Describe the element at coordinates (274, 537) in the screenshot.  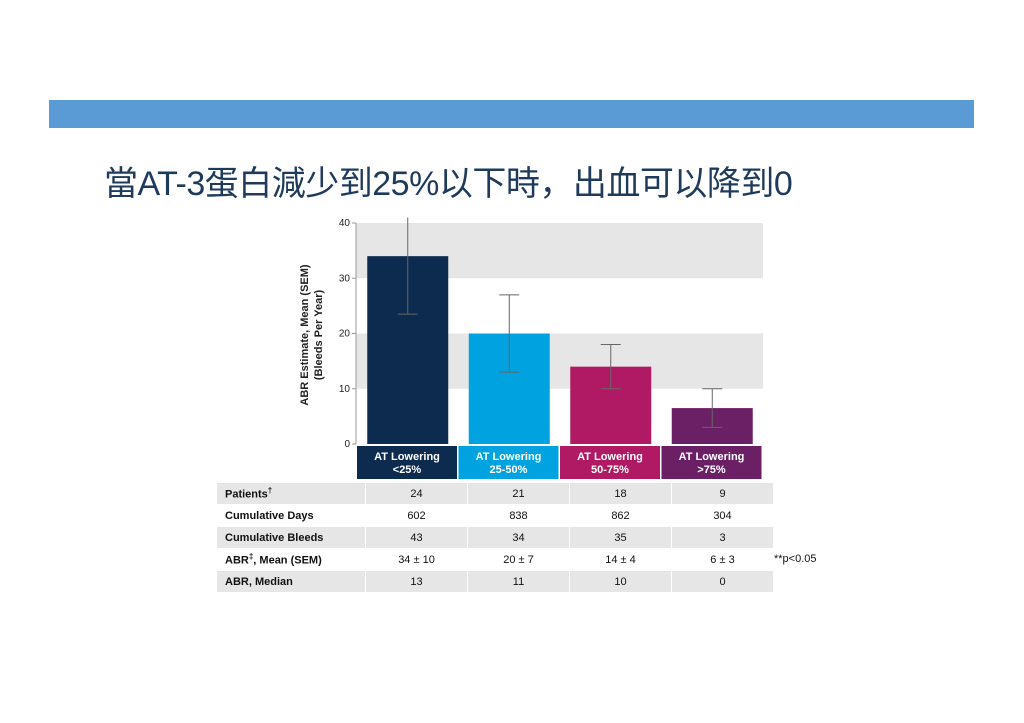
I see `row-label-text: Cumulative Bleeds` at that location.